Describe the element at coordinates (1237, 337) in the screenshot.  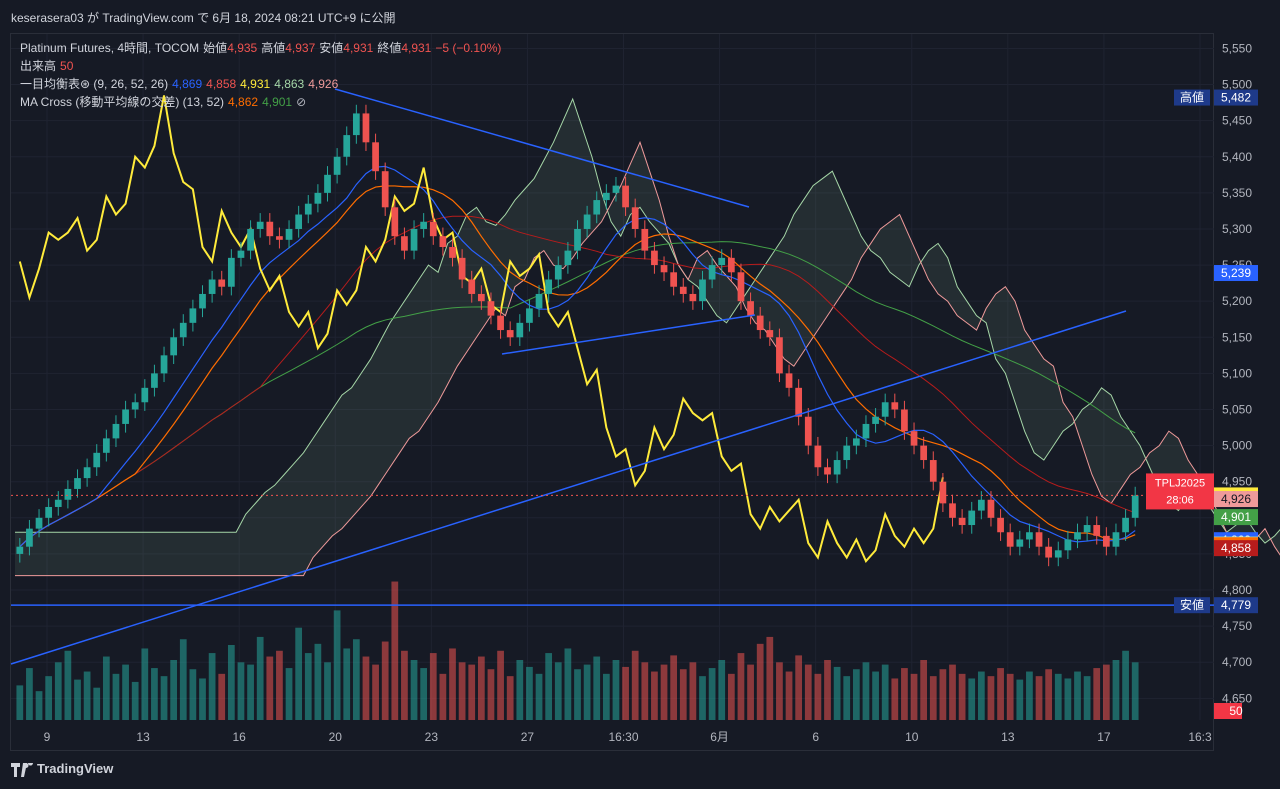
I see `y-tick-label: 5,150` at that location.